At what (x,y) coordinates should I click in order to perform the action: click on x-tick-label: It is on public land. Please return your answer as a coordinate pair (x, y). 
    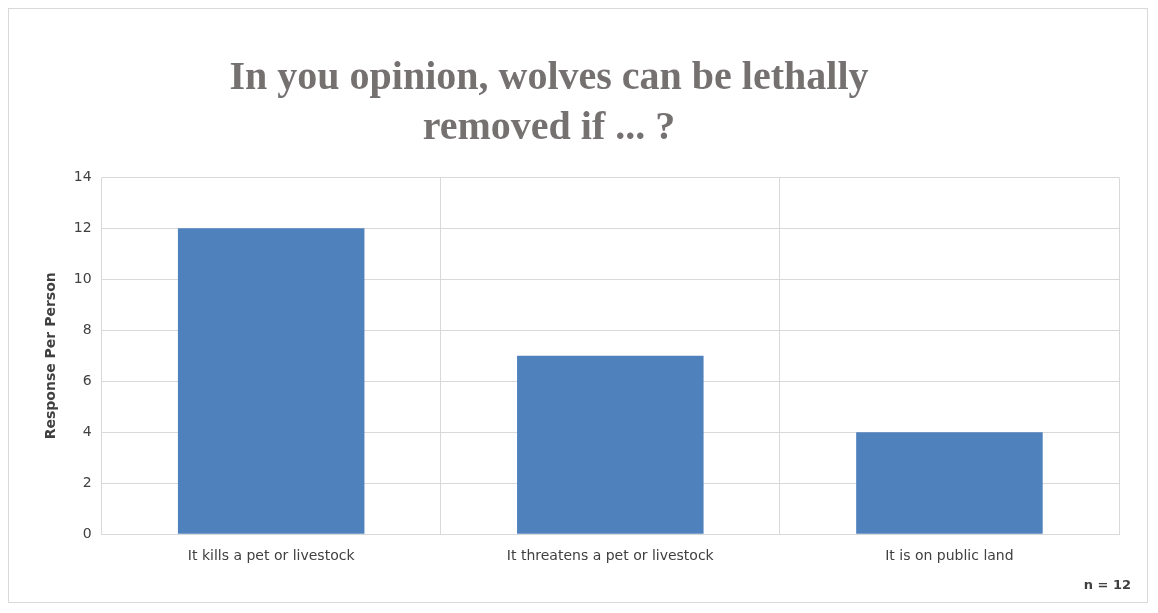
    Looking at the image, I should click on (949, 555).